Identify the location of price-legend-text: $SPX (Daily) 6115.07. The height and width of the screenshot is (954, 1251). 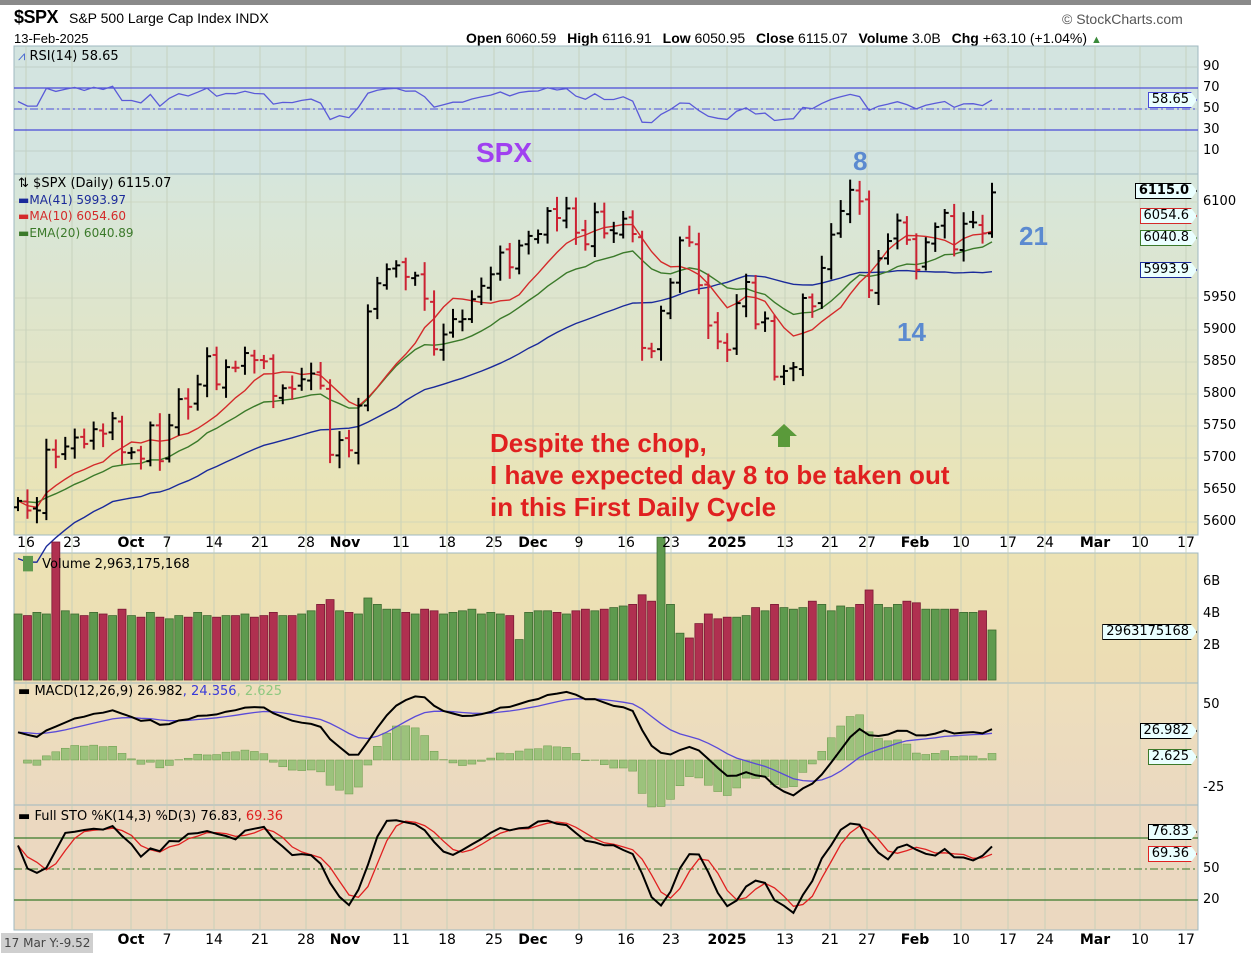
(102, 183).